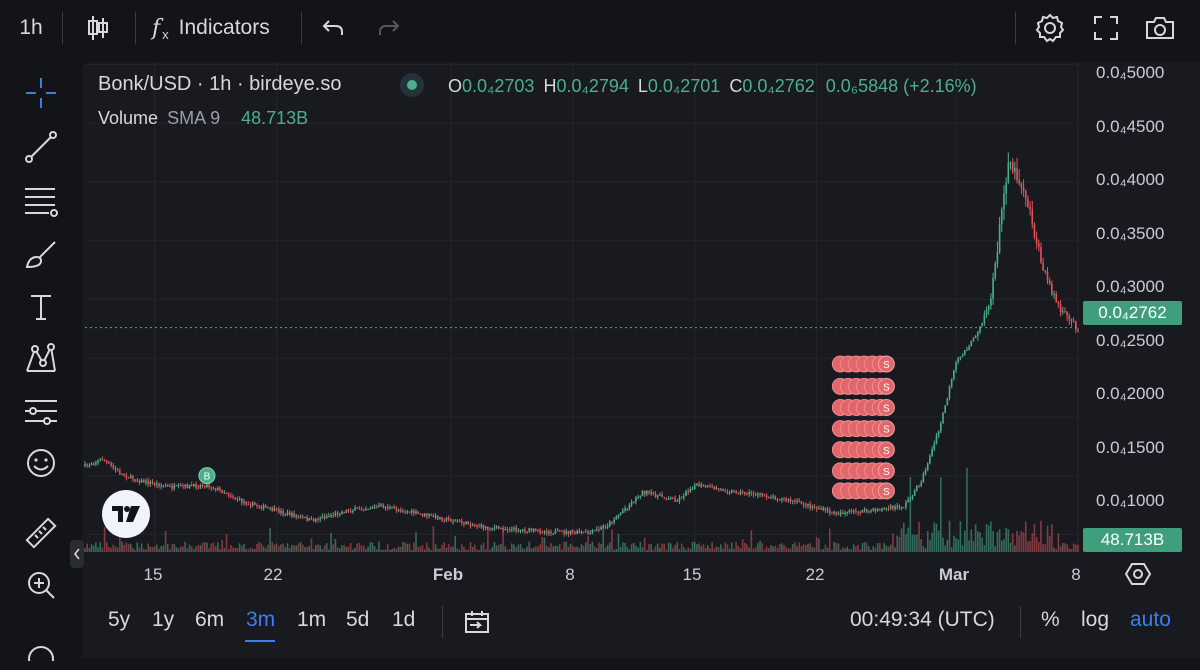  I want to click on redo-icon, so click(389, 28).